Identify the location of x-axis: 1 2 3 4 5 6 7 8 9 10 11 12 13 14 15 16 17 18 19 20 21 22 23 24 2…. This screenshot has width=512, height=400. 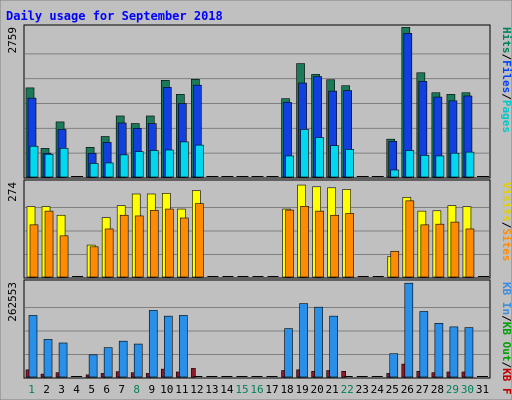
(258, 389).